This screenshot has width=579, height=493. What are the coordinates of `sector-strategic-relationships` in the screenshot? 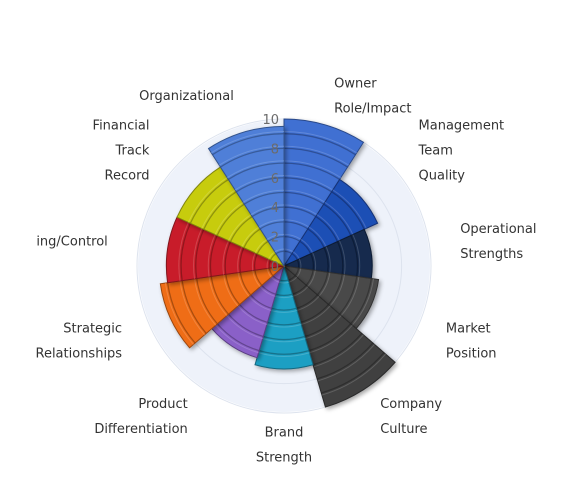 It's located at (222, 307).